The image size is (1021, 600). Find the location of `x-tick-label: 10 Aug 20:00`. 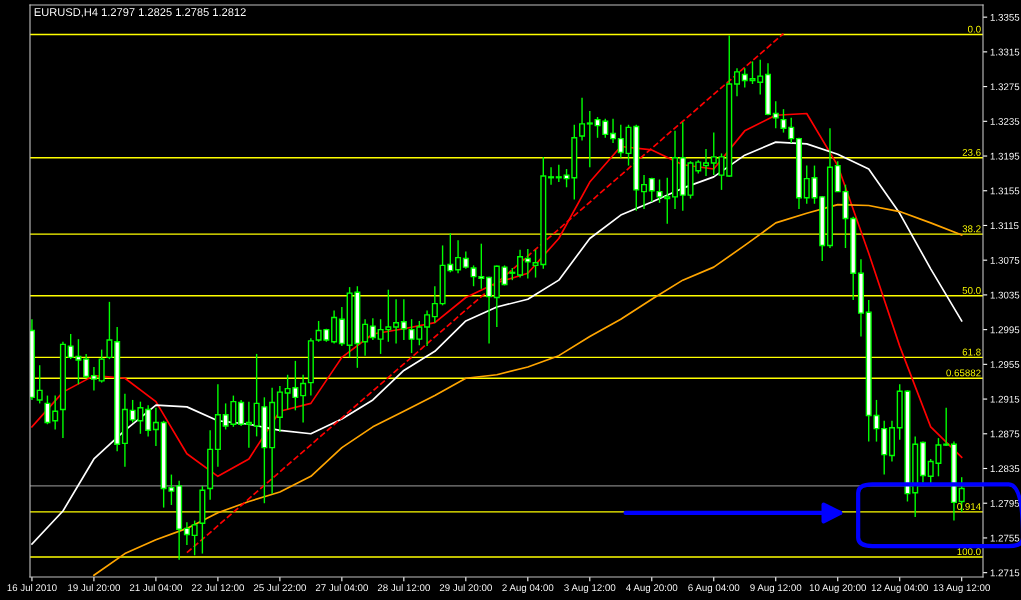

x-tick-label: 10 Aug 20:00 is located at coordinates (837, 589).